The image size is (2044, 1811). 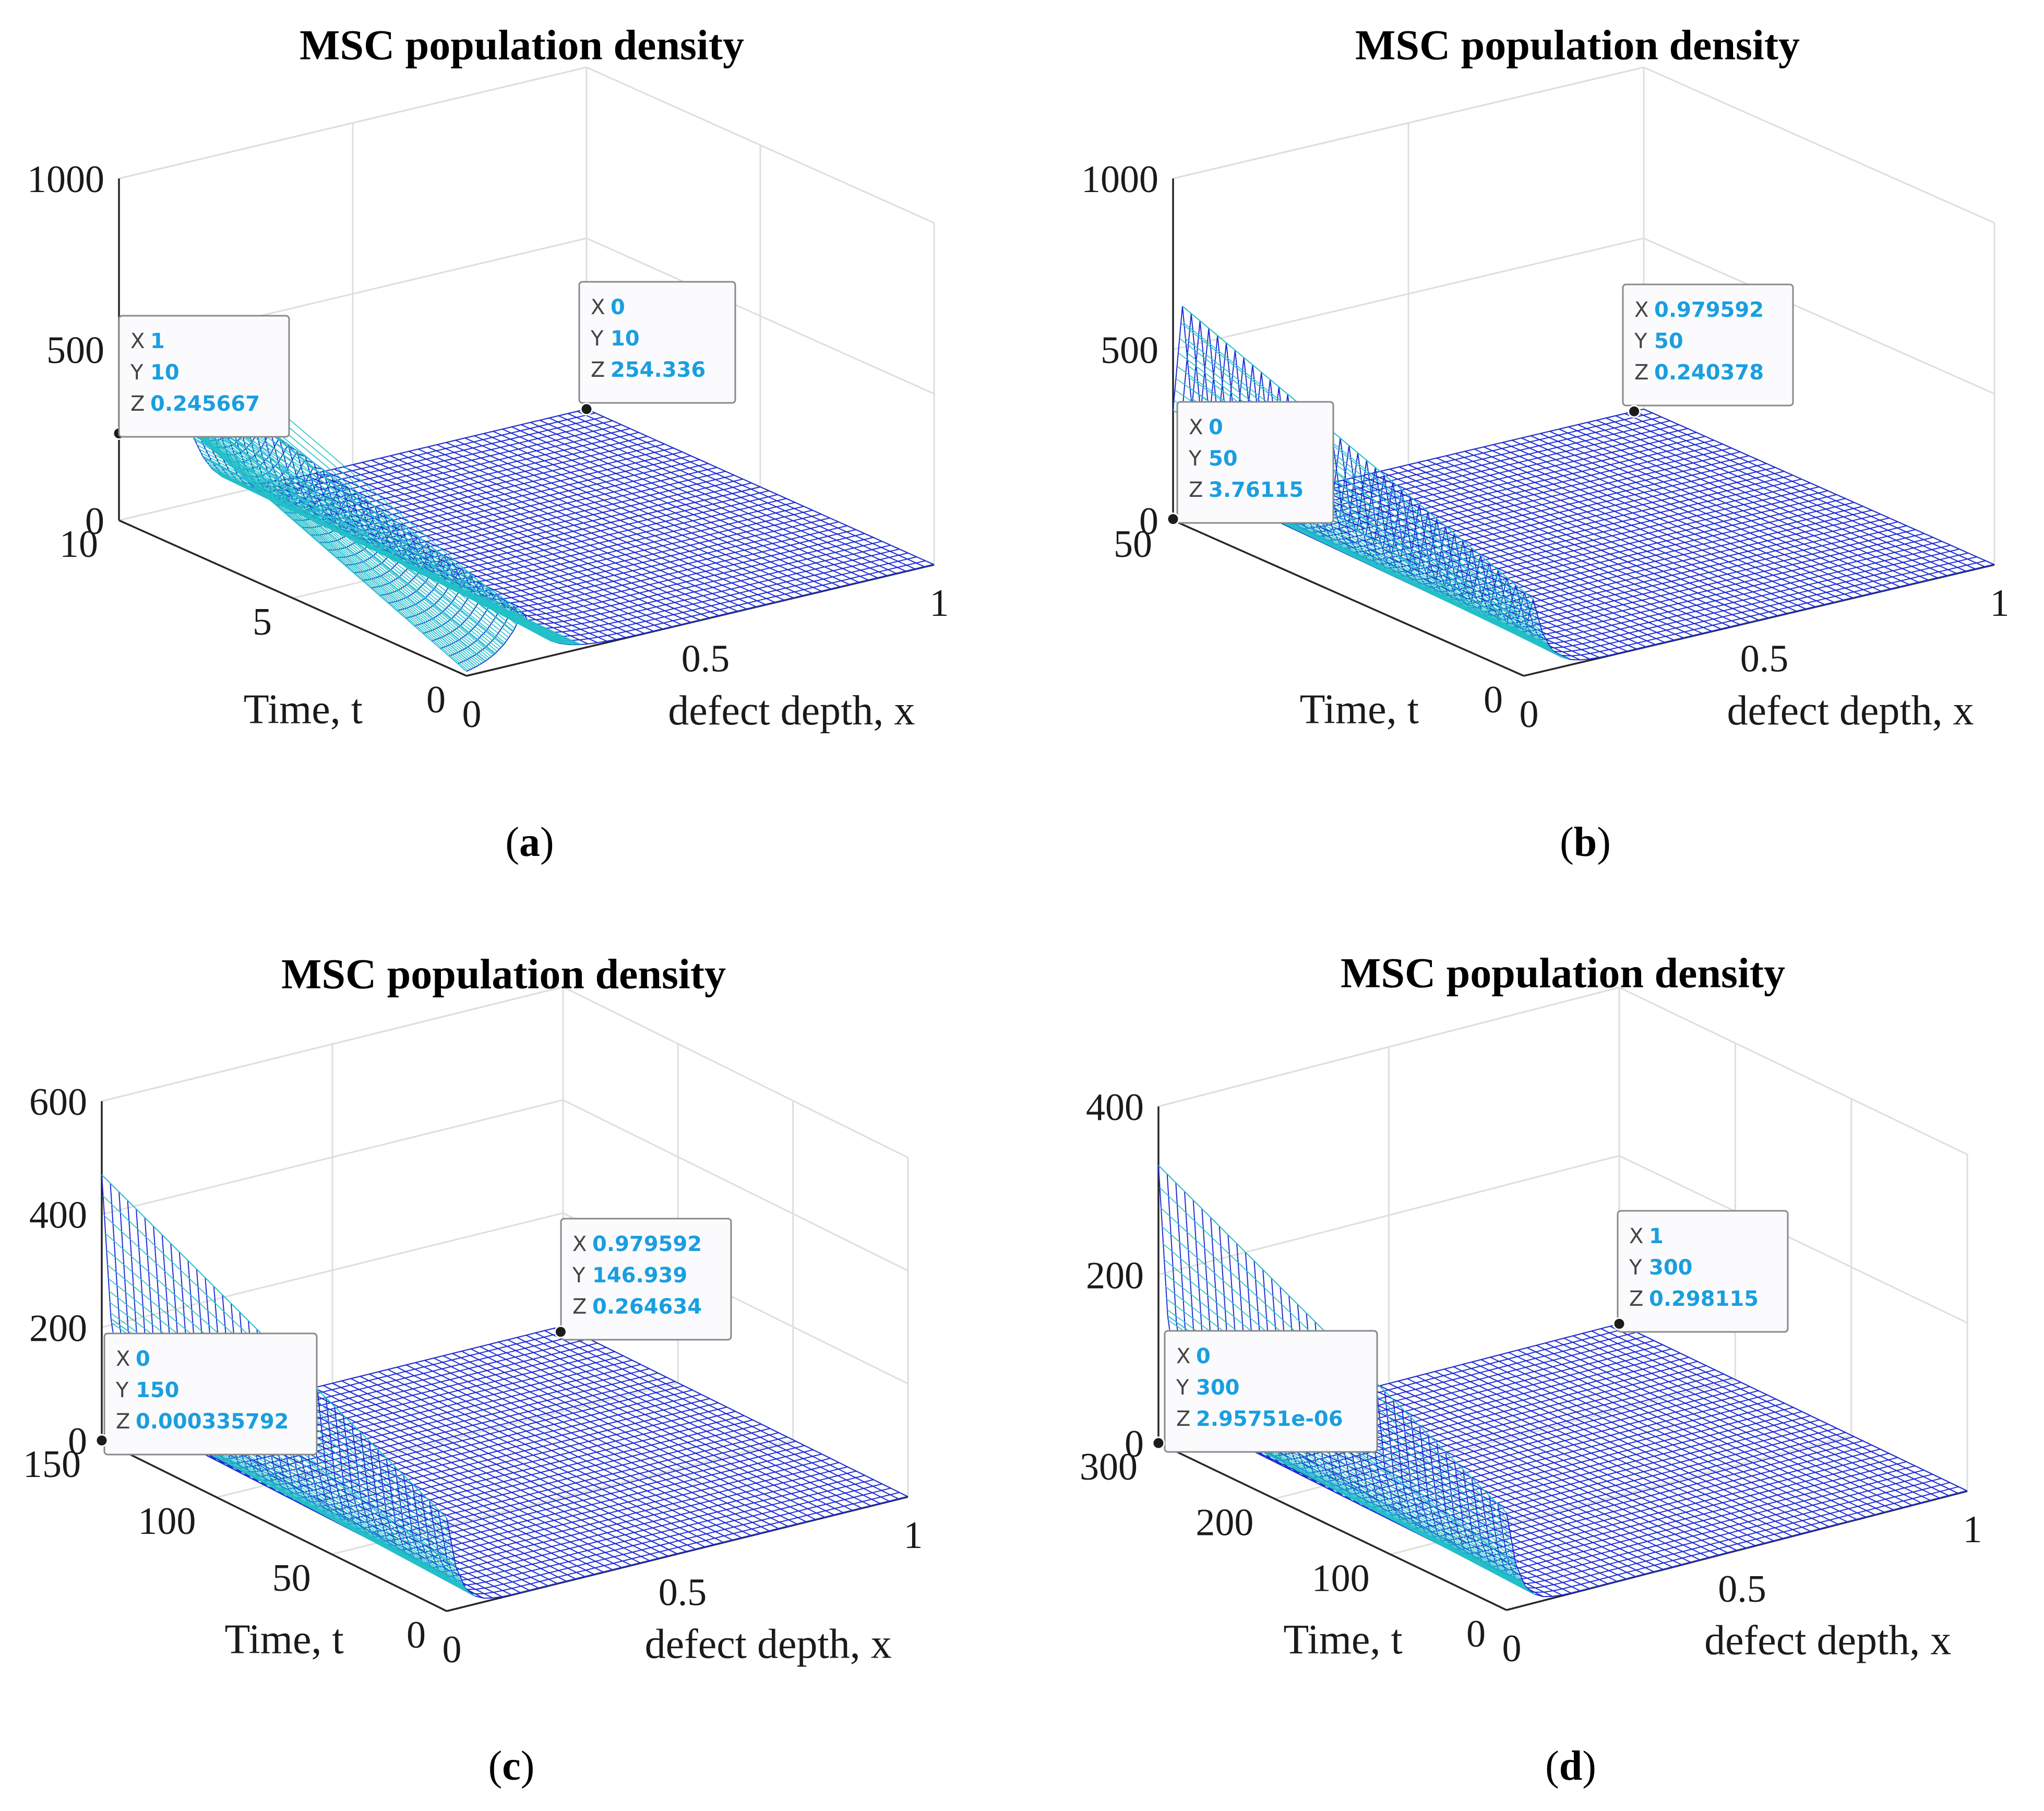 What do you see at coordinates (1570, 1766) in the screenshot?
I see `subfigure-label: (d)` at bounding box center [1570, 1766].